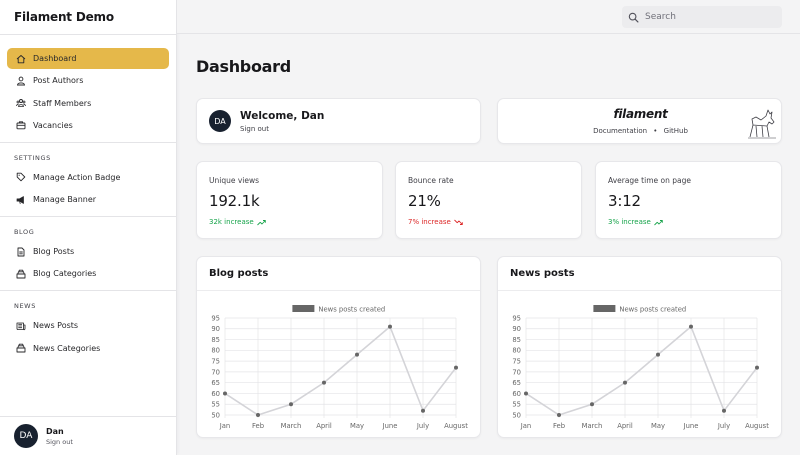 Image resolution: width=800 pixels, height=455 pixels. Describe the element at coordinates (88, 199) in the screenshot. I see `sidebar-item-manage-banner: Manage Banner` at that location.